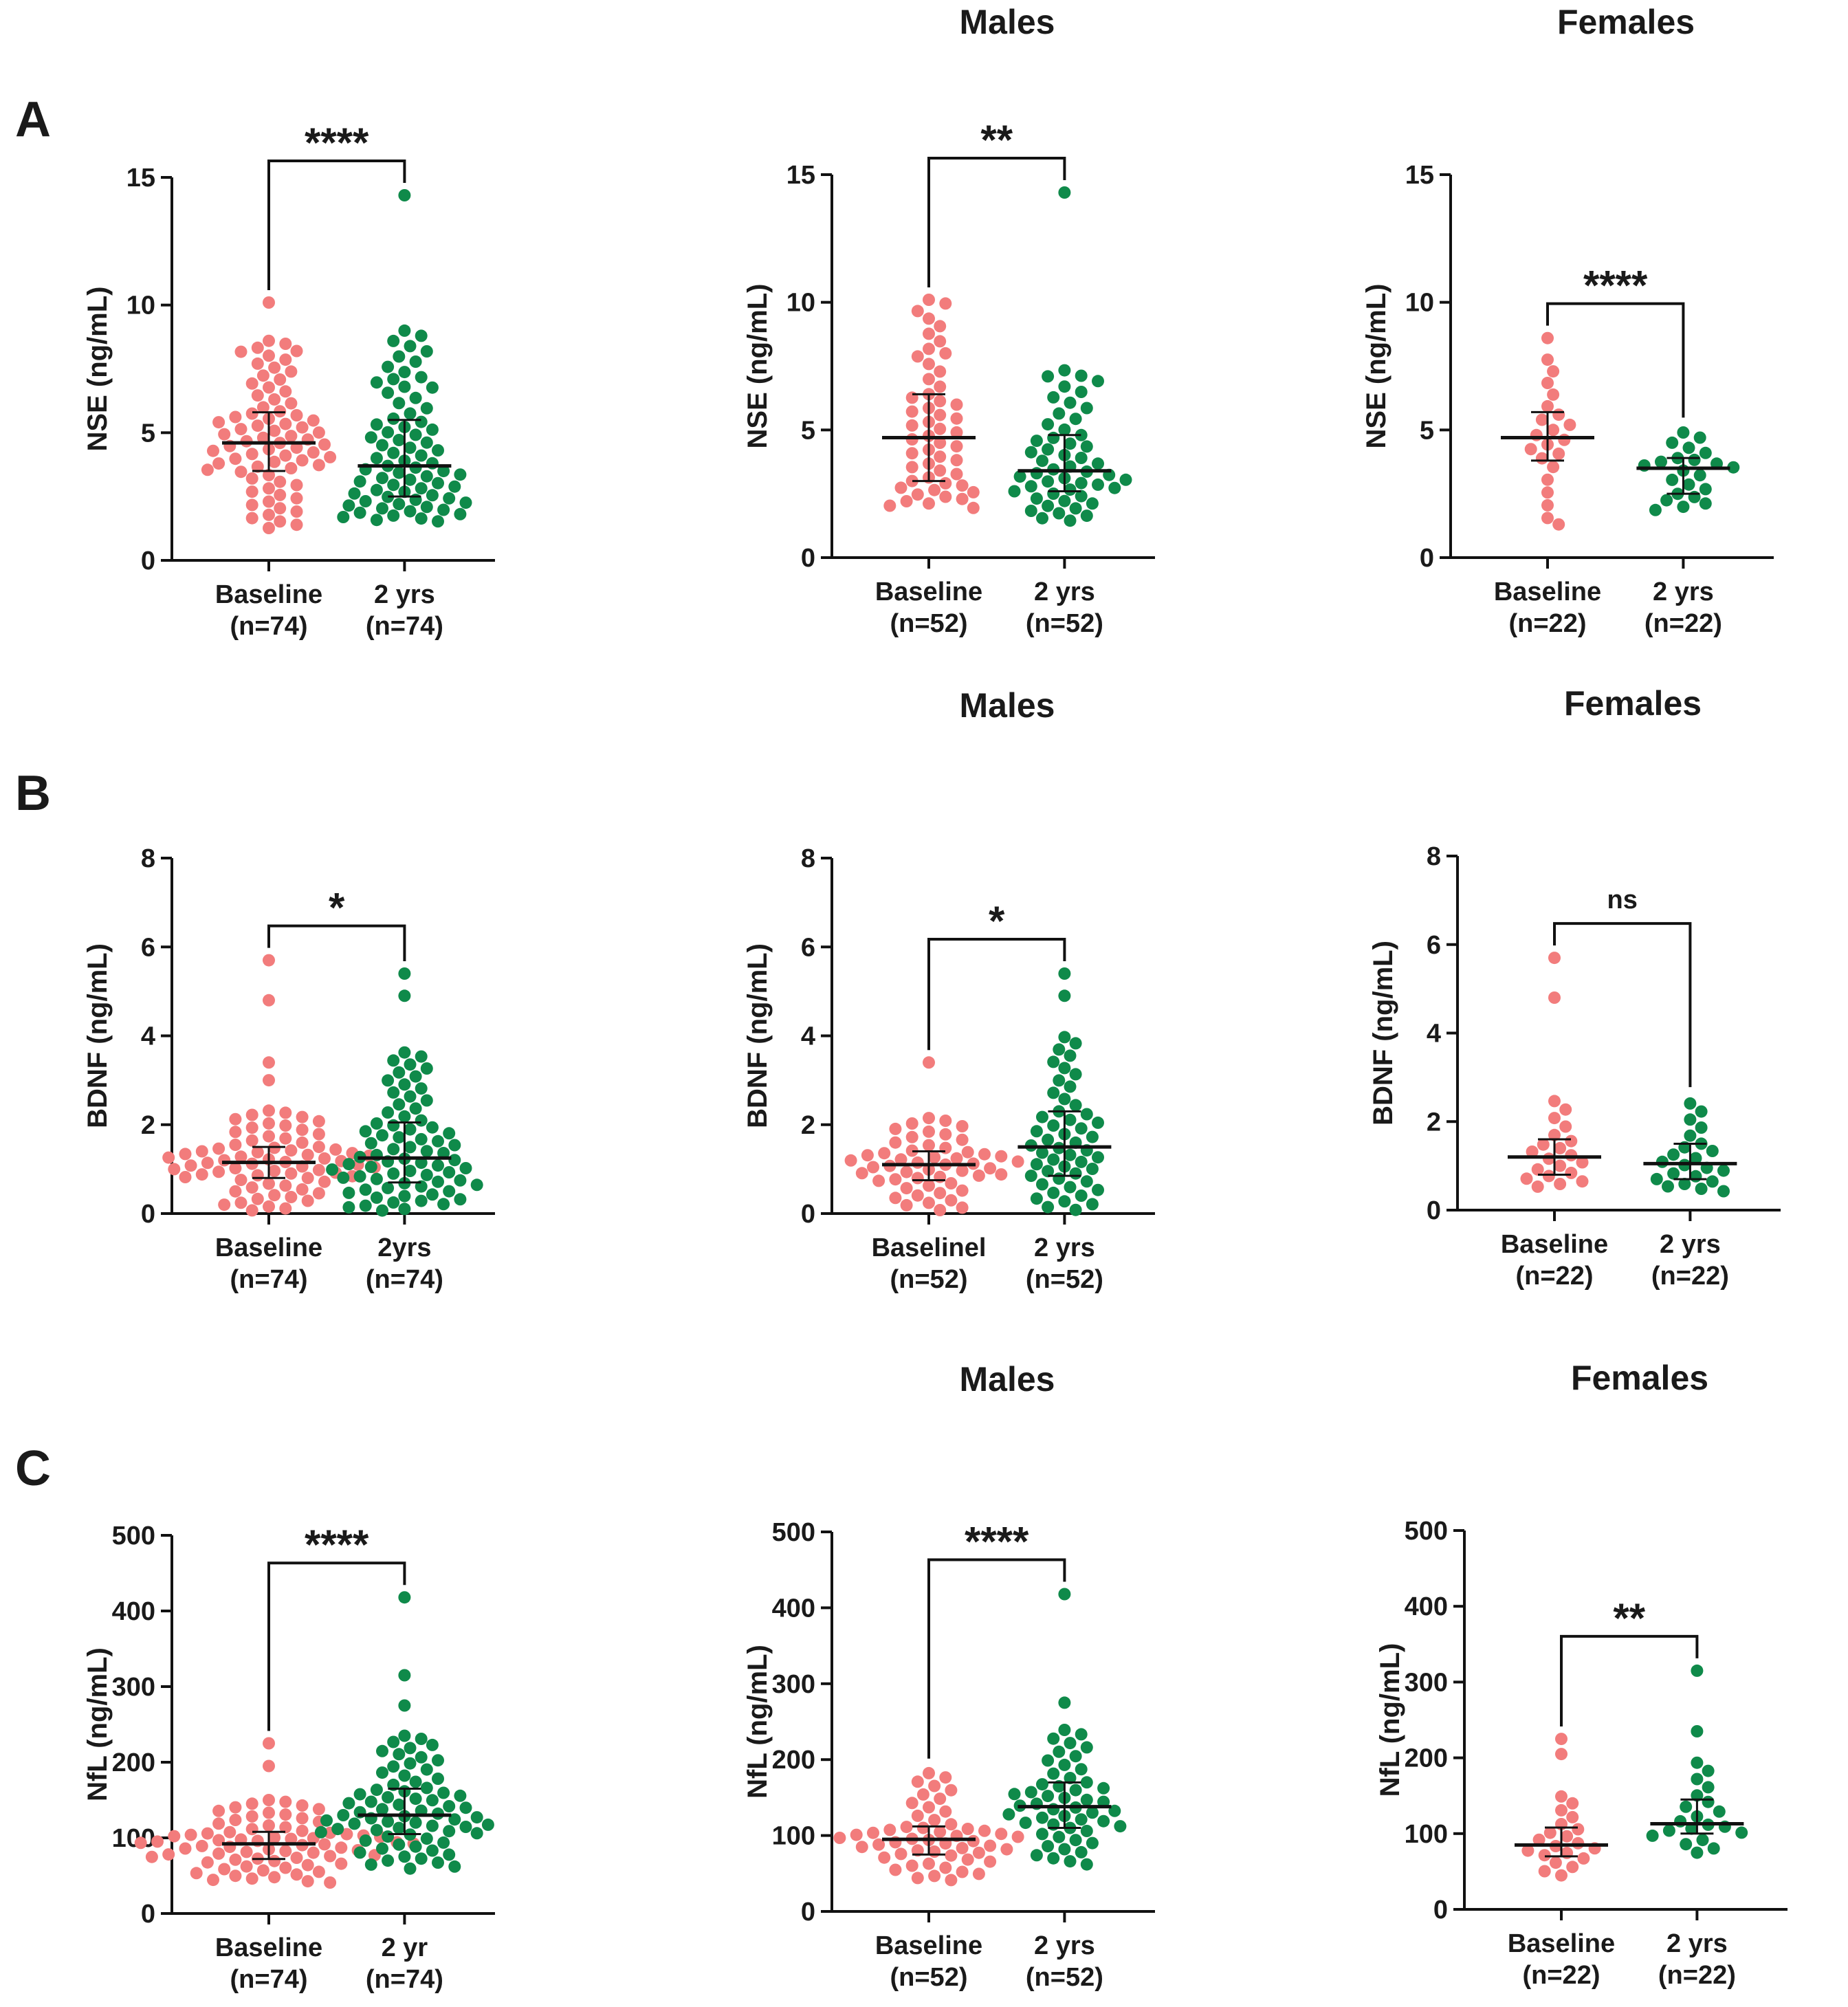 The height and width of the screenshot is (2007, 1848). What do you see at coordinates (793, 1760) in the screenshot?
I see `y-tick-label: 200` at bounding box center [793, 1760].